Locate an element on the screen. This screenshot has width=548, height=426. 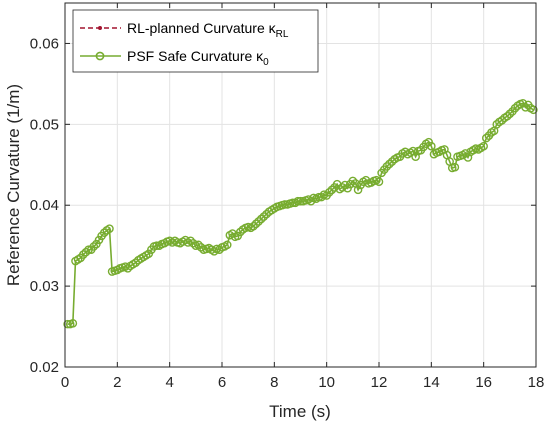
y-tick-label: 0.06 is located at coordinates (44, 43).